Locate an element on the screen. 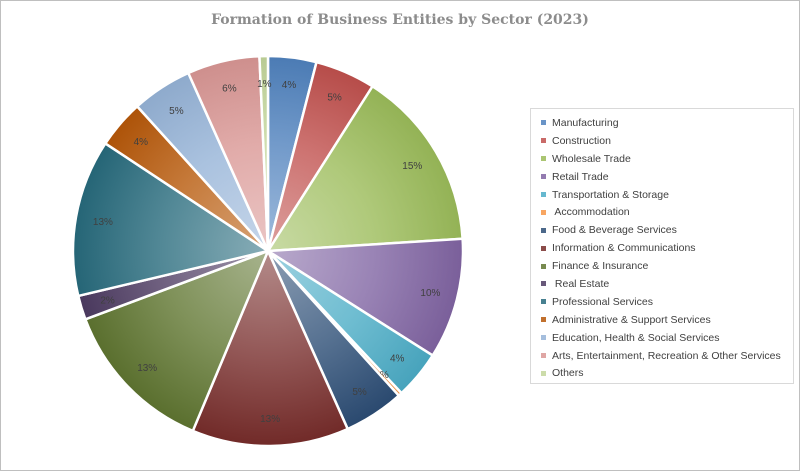 This screenshot has width=800, height=471. data-label-retail-trade: 10% is located at coordinates (430, 293).